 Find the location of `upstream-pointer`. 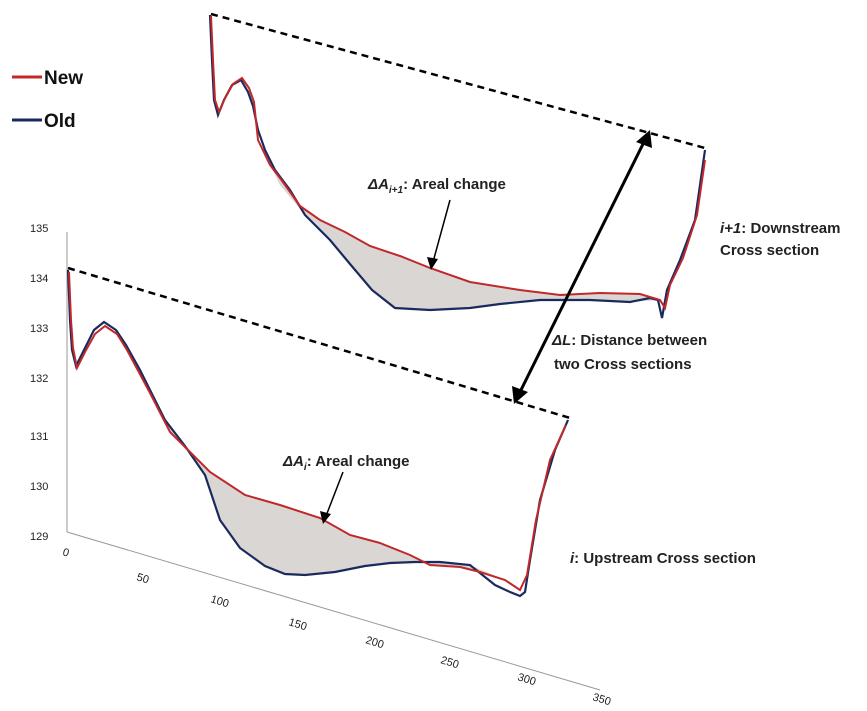

upstream-pointer is located at coordinates (332, 497).